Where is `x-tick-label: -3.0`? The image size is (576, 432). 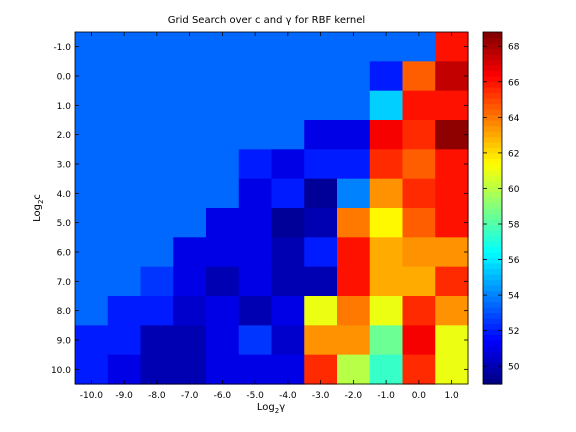
x-tick-label: -3.0 is located at coordinates (321, 396).